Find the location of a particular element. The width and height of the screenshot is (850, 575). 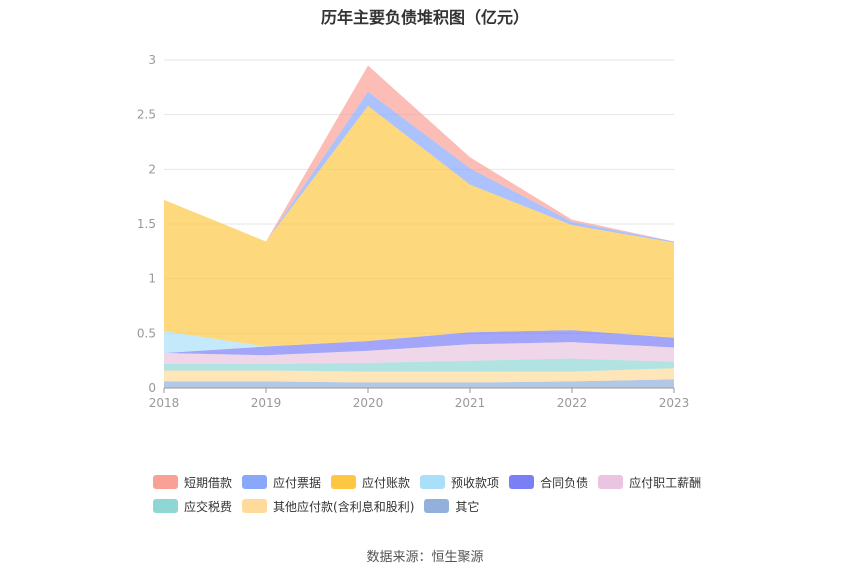

y-tick-label: 1 is located at coordinates (152, 279).